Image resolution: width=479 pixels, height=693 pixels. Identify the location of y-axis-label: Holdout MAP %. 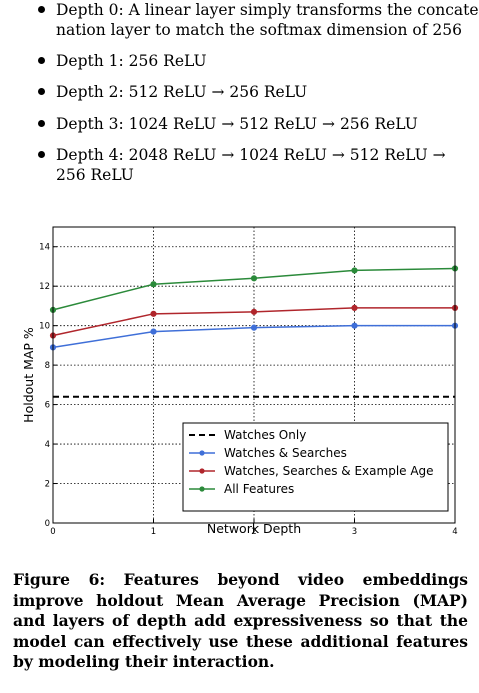
(28, 375).